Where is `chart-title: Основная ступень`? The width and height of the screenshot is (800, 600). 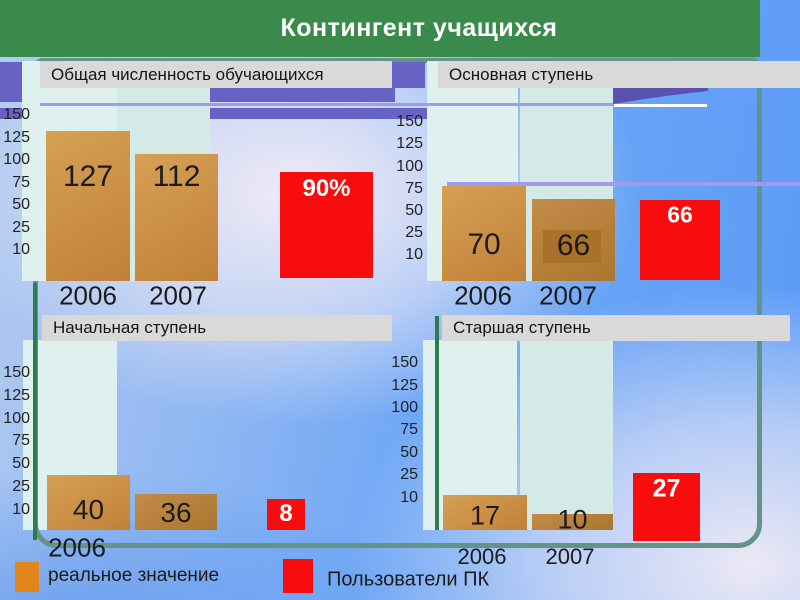 chart-title: Основная ступень is located at coordinates (619, 74).